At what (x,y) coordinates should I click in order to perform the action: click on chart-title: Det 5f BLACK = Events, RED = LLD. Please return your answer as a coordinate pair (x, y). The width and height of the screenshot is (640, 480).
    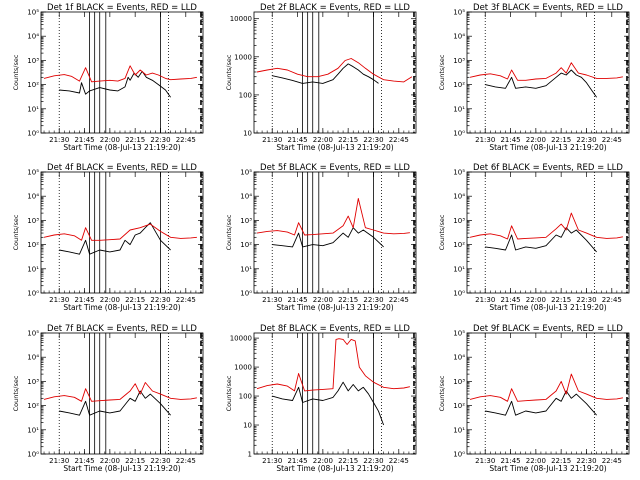
    Looking at the image, I should click on (335, 168).